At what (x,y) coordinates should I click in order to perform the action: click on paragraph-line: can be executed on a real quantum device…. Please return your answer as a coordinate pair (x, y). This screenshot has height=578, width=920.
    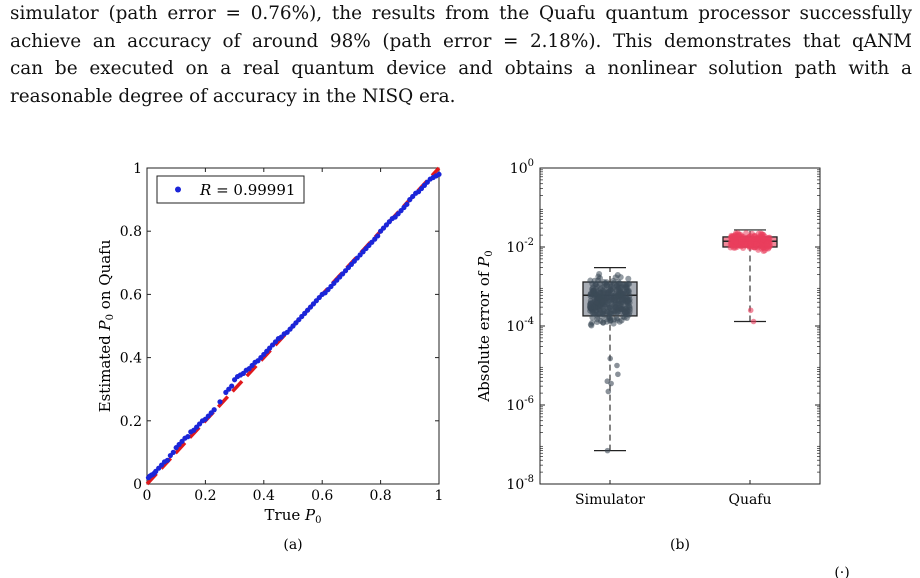
    Looking at the image, I should click on (461, 68).